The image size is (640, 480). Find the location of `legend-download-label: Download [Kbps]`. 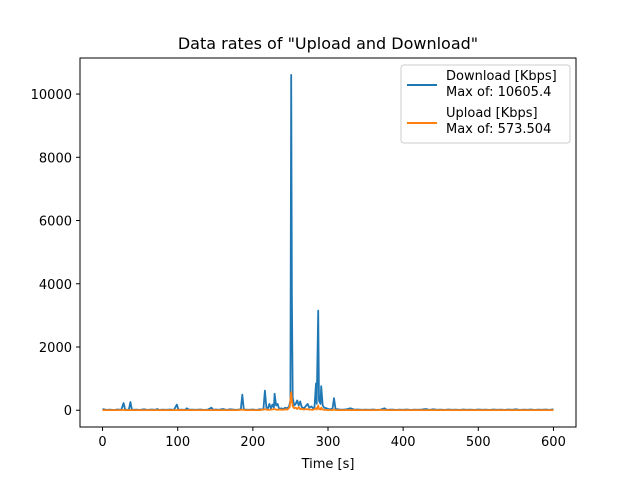

legend-download-label: Download [Kbps] is located at coordinates (501, 76).